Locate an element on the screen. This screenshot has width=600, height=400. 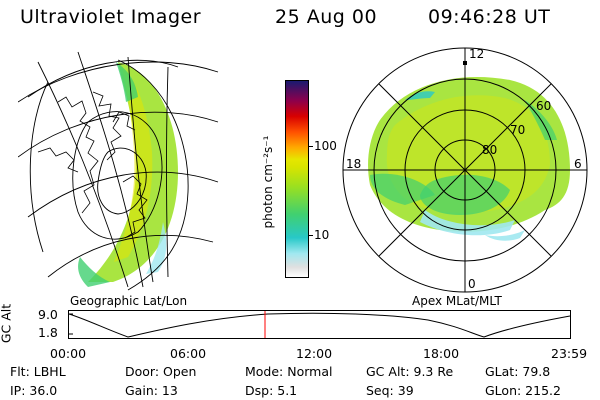
mlt-label-6: 6 is located at coordinates (578, 164).